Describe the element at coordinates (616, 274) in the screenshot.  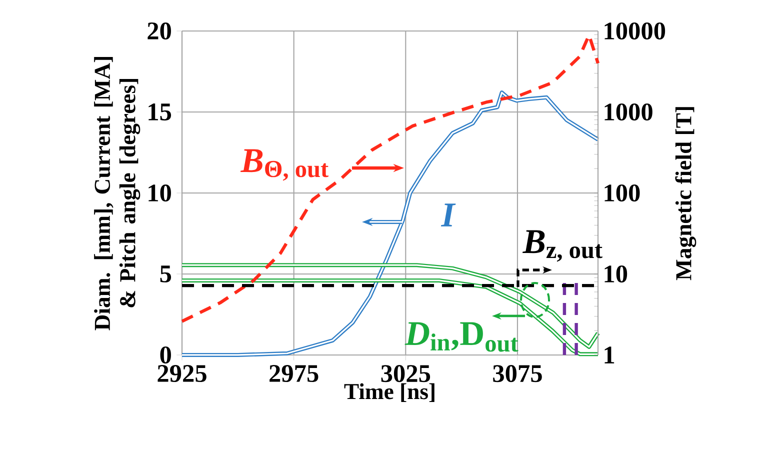
I see `y2-tick-label: 10` at that location.